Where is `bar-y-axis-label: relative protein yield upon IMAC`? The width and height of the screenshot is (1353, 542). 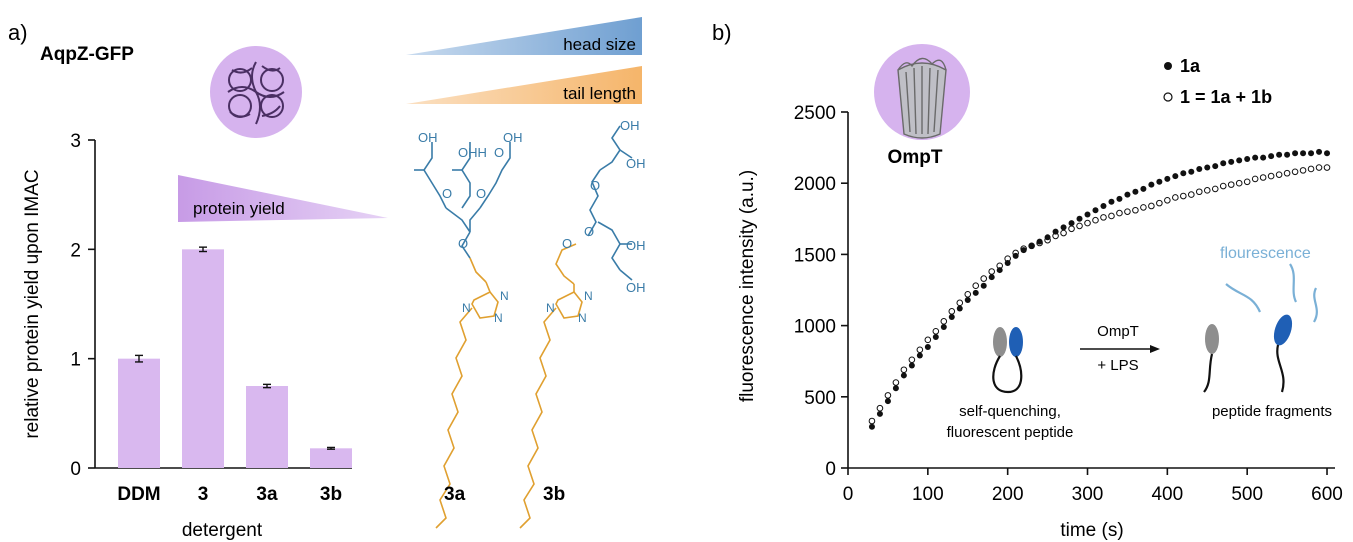
bar-y-axis-label: relative protein yield upon IMAC is located at coordinates (32, 303).